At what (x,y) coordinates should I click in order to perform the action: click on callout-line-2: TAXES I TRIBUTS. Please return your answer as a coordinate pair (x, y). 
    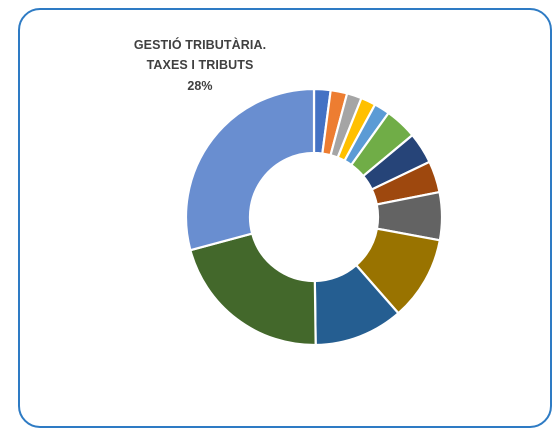
    Looking at the image, I should click on (200, 65).